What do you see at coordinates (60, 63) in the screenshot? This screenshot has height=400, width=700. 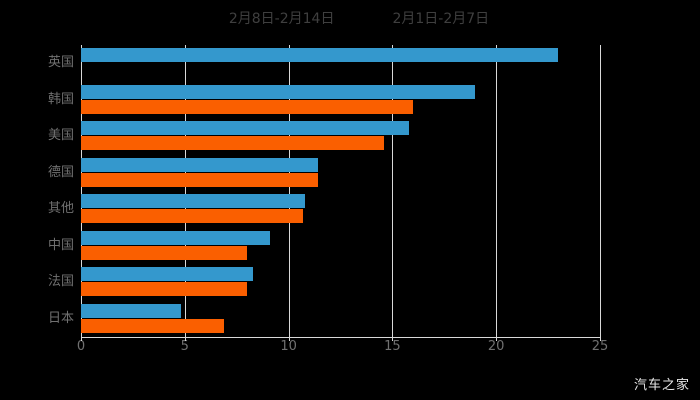 I see `y-axis-label-英国: 英国` at bounding box center [60, 63].